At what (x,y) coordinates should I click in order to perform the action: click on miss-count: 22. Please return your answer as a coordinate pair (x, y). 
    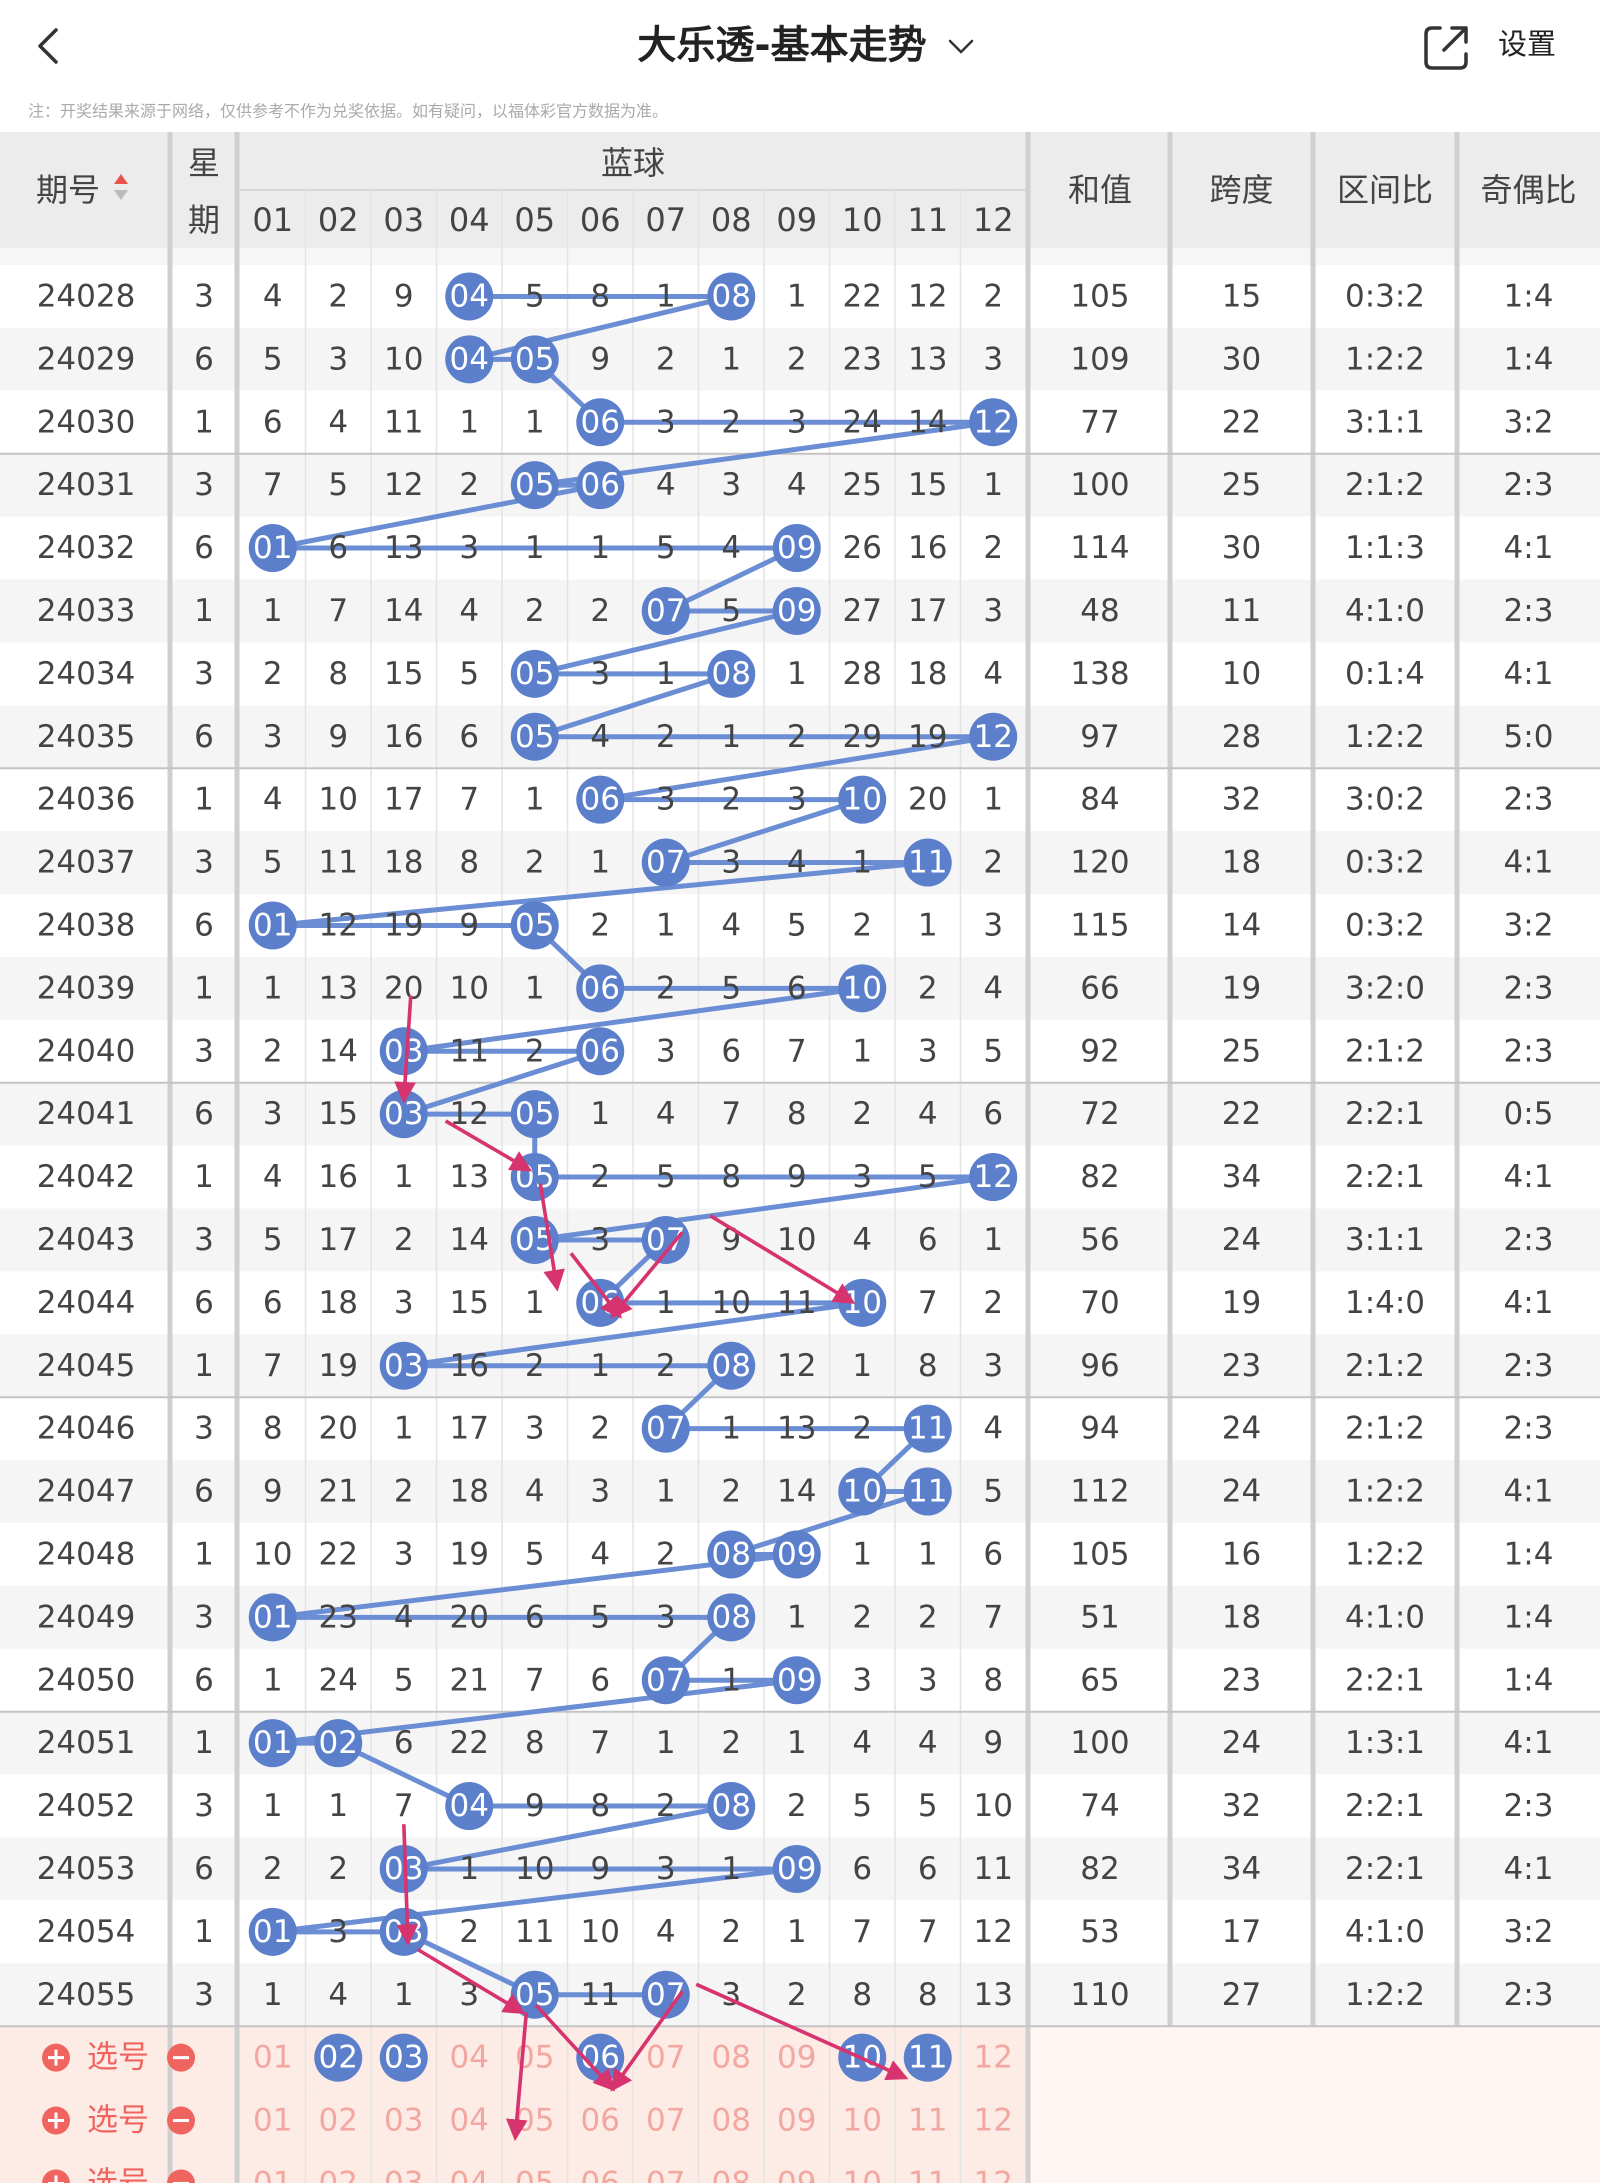
    Looking at the image, I should click on (338, 1554).